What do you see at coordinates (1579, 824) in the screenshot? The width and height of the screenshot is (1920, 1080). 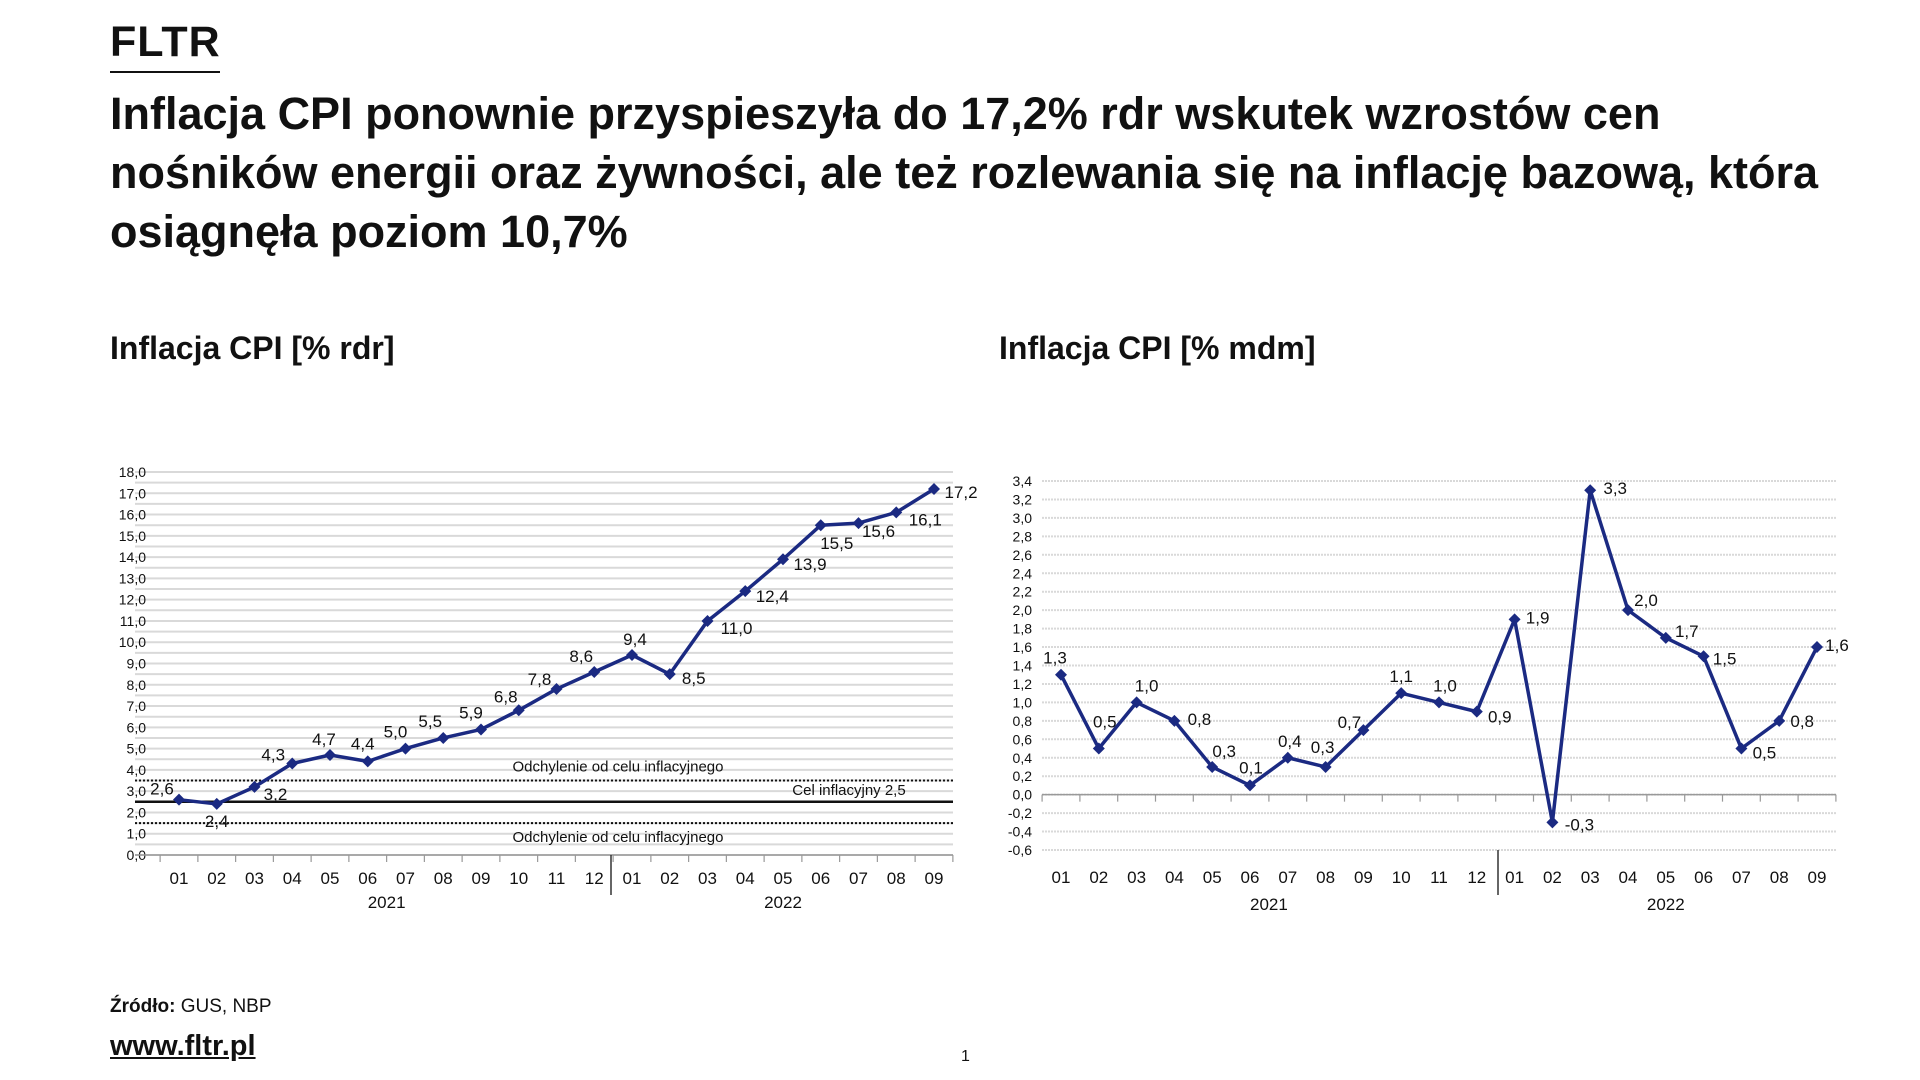 I see `data-label: -0,3` at bounding box center [1579, 824].